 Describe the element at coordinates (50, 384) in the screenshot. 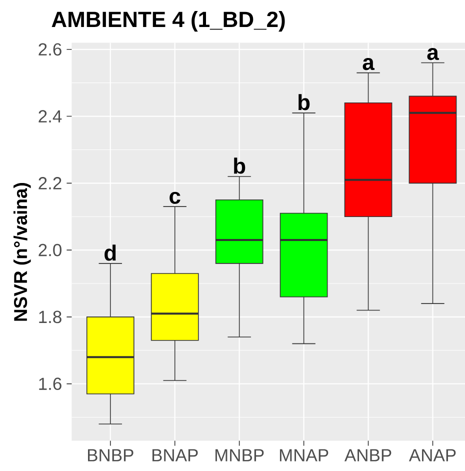

I see `y-tick-label: 1.6` at that location.